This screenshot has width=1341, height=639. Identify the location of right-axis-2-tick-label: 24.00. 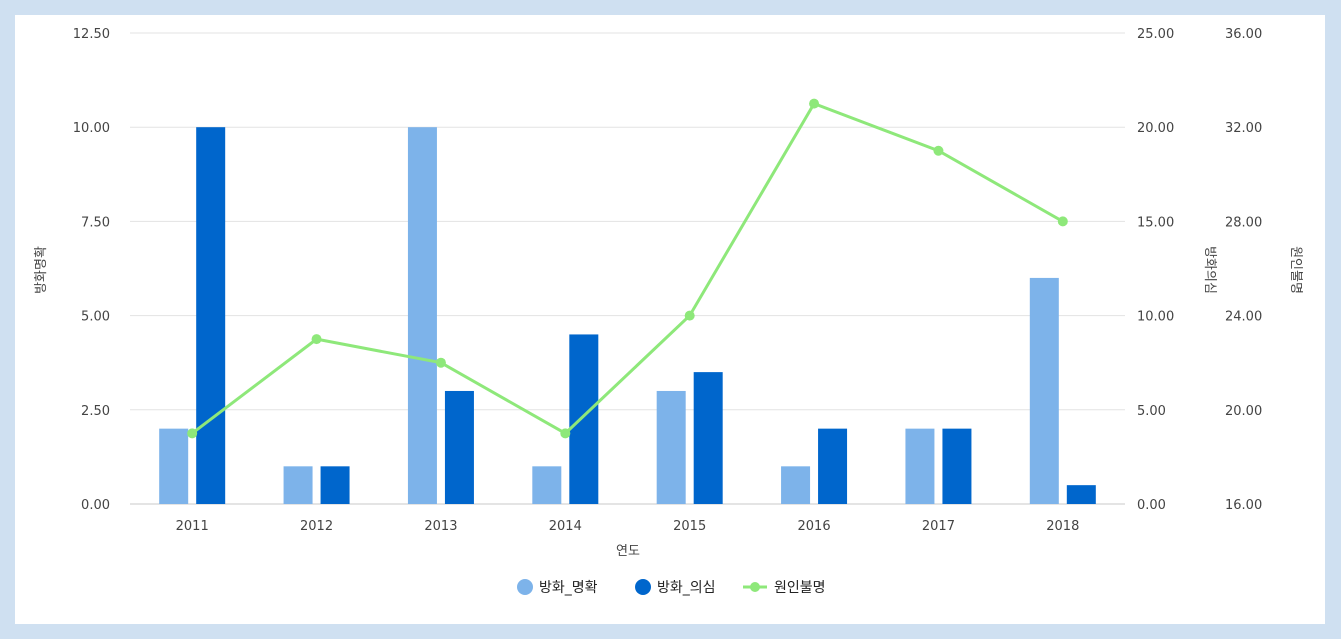
(1243, 317).